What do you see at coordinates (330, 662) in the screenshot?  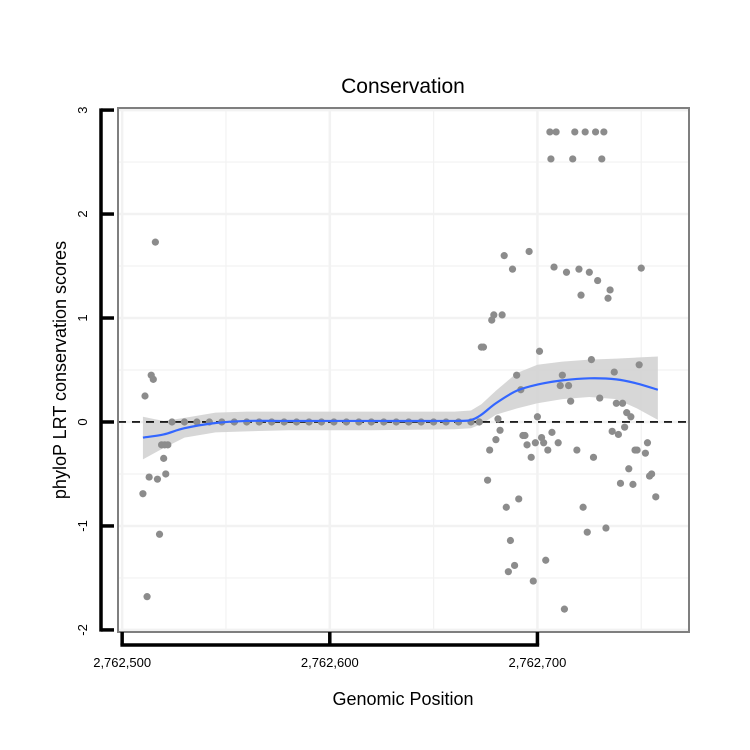 I see `x-tick-label: 2,762,600` at bounding box center [330, 662].